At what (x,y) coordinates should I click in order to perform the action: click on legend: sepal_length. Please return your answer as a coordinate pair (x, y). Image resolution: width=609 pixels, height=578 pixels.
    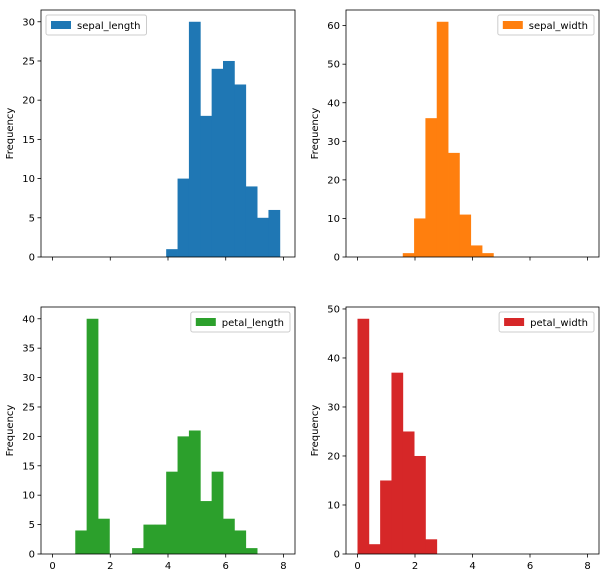
    Looking at the image, I should click on (96, 25).